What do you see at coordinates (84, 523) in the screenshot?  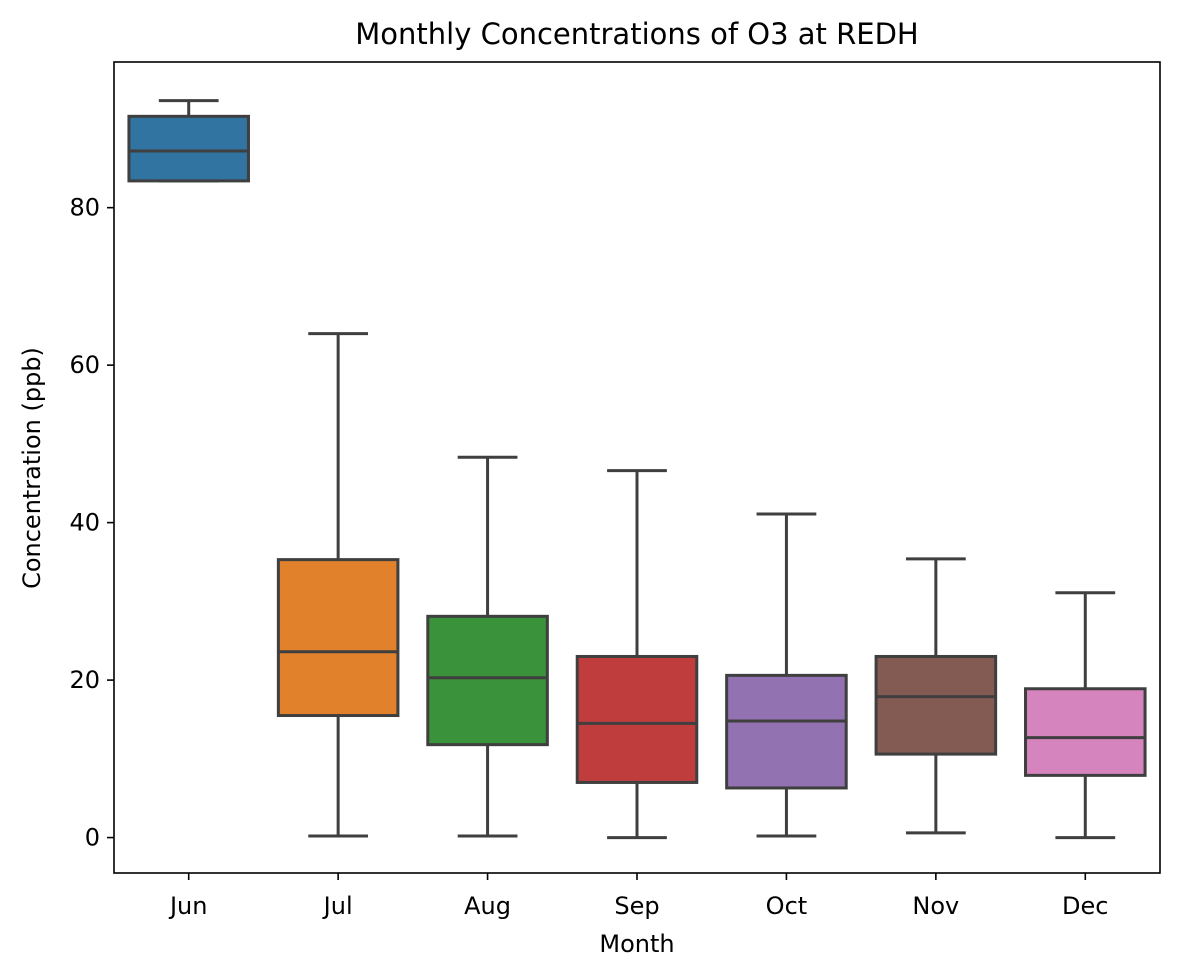 I see `y-tick-label: 40` at bounding box center [84, 523].